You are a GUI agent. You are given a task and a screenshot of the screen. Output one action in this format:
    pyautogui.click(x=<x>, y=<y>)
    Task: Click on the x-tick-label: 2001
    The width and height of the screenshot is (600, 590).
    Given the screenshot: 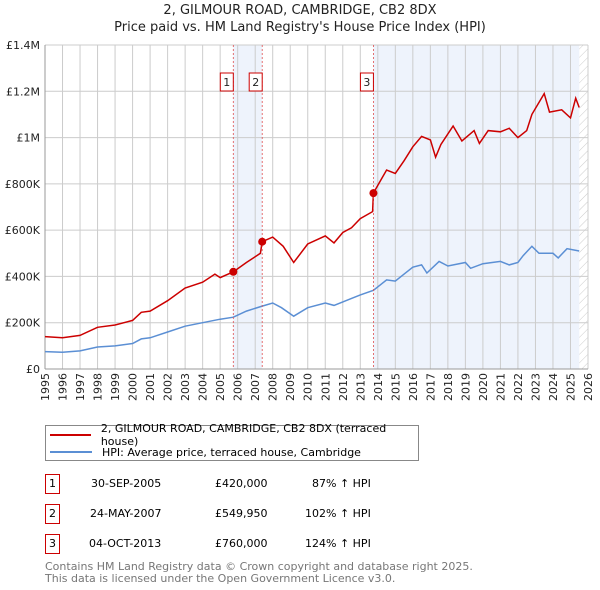 What is the action you would take?
    pyautogui.click(x=150, y=387)
    